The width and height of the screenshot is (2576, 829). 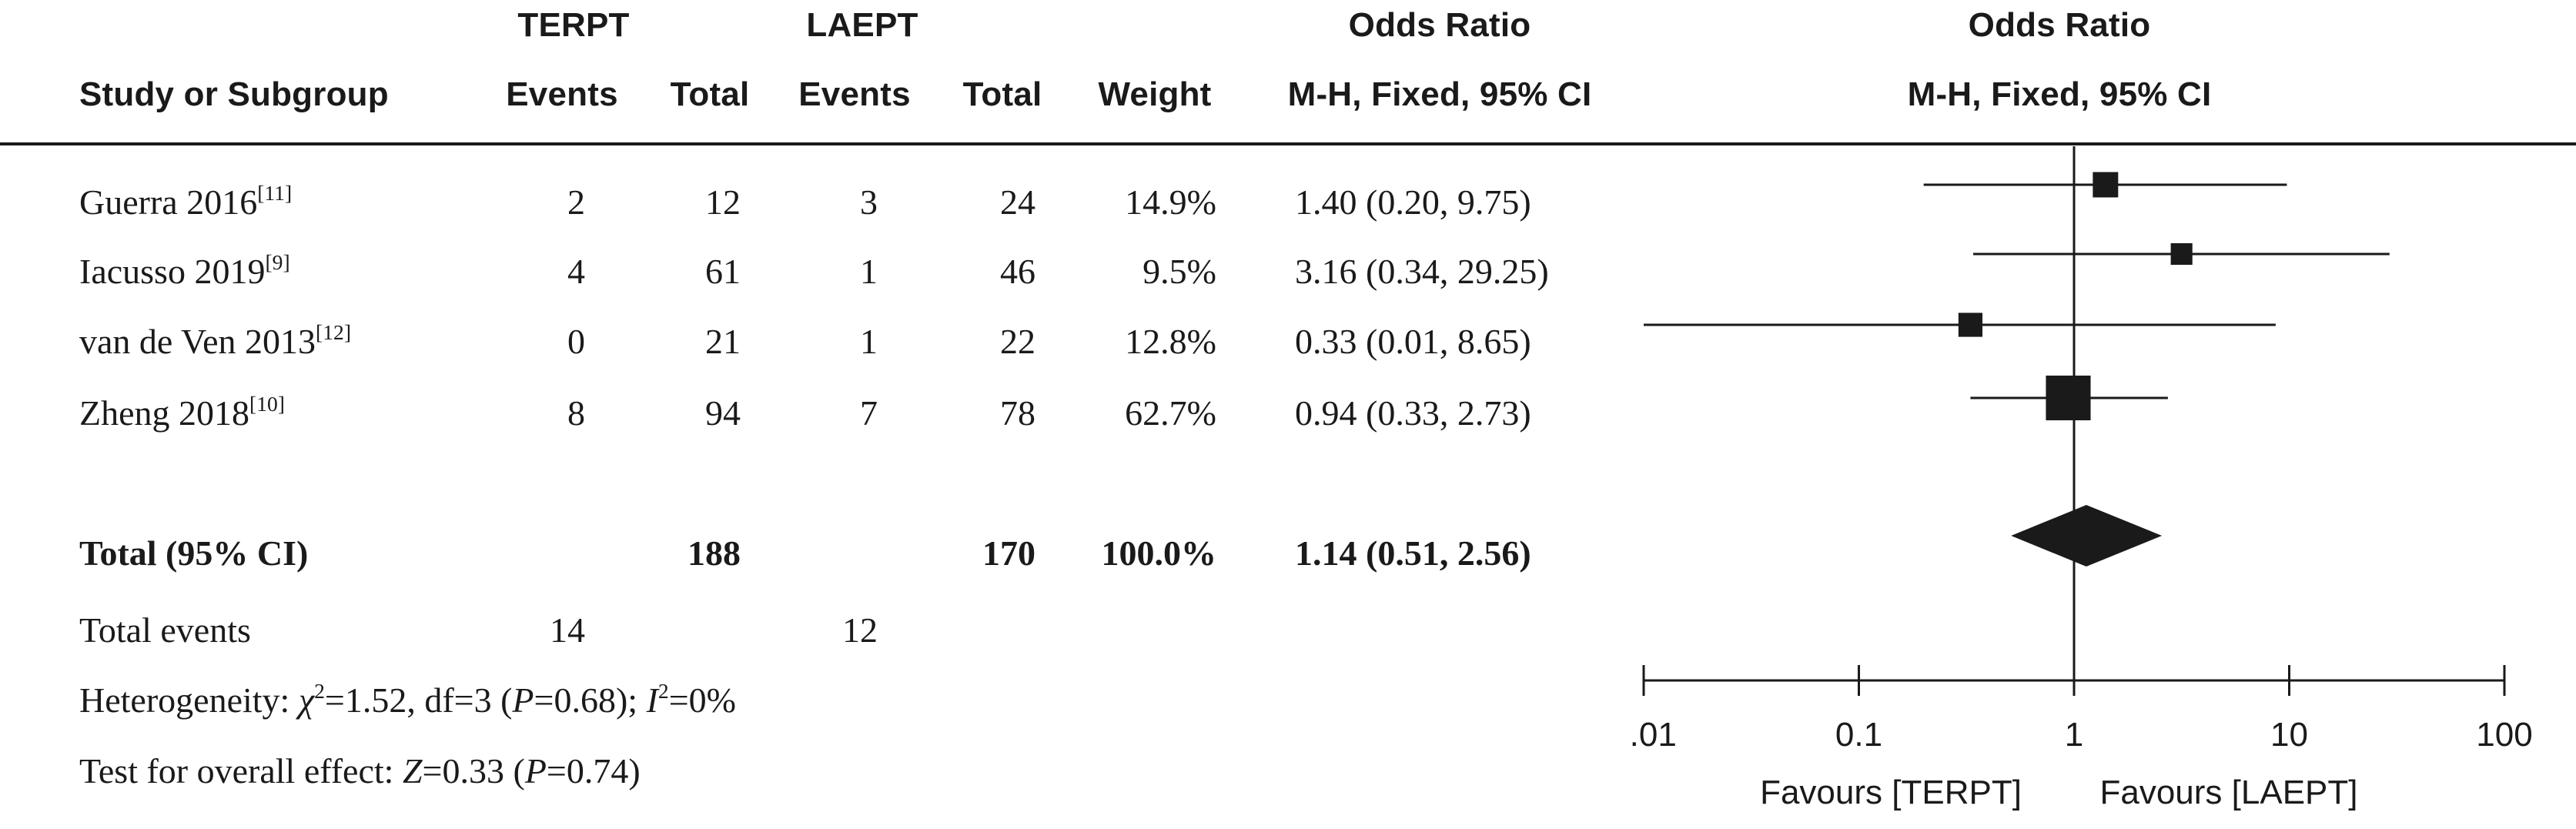 What do you see at coordinates (168, 202) in the screenshot?
I see `study-name-text: Guerra 2016` at bounding box center [168, 202].